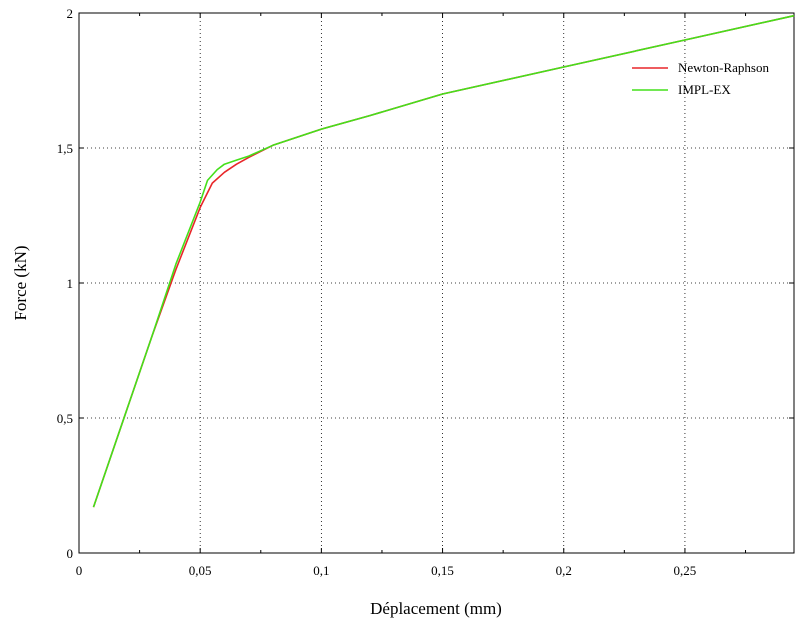  What do you see at coordinates (442, 570) in the screenshot?
I see `x-tick-label: 0,15` at bounding box center [442, 570].